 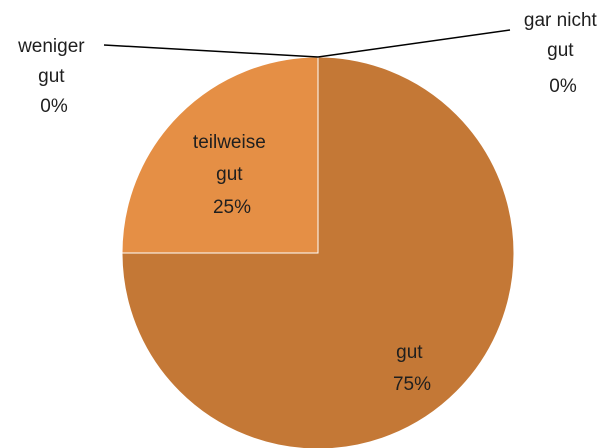 I want to click on data-label-gar-nicht-gut: gar nicht gut 0%, so click(x=563, y=53).